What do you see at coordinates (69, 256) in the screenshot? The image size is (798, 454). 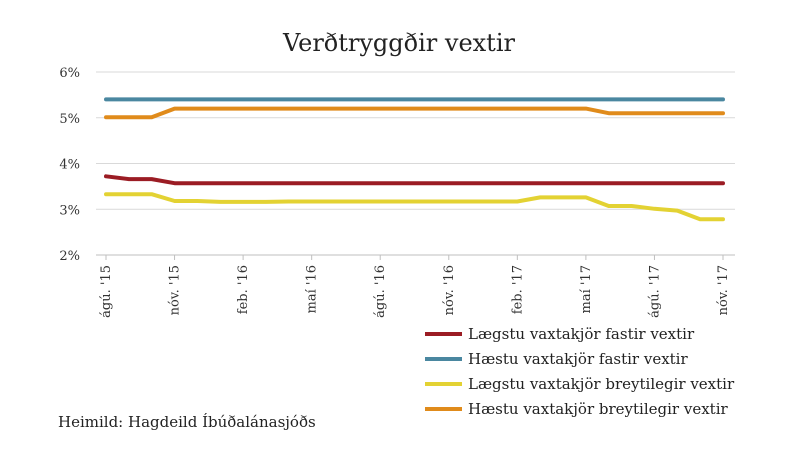 I see `y-tick-label: 2%` at bounding box center [69, 256].